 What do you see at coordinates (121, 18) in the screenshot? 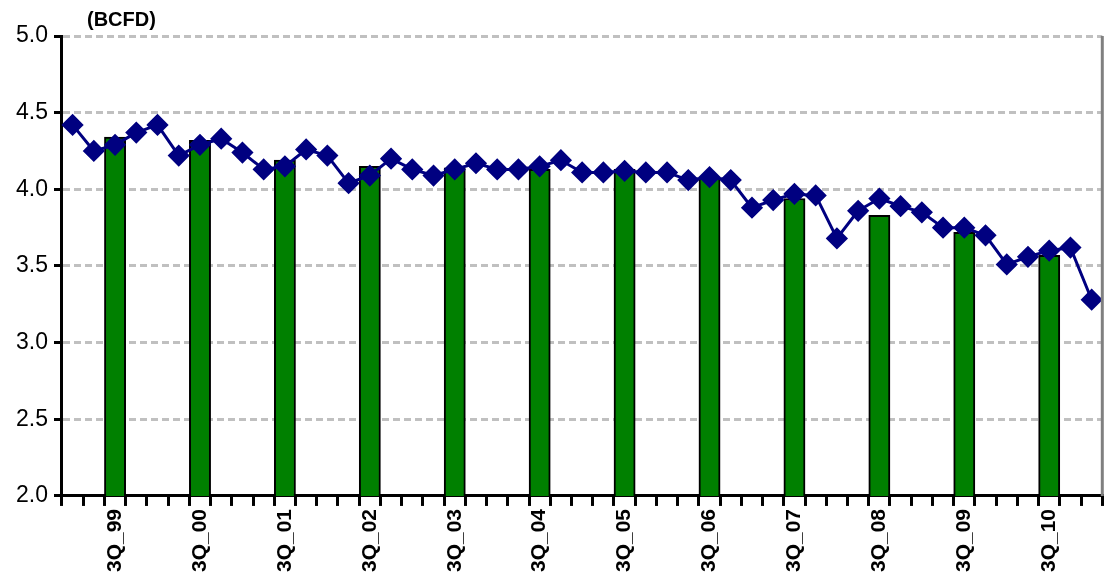
I see `y-axis-title: (BCFD)` at bounding box center [121, 18].